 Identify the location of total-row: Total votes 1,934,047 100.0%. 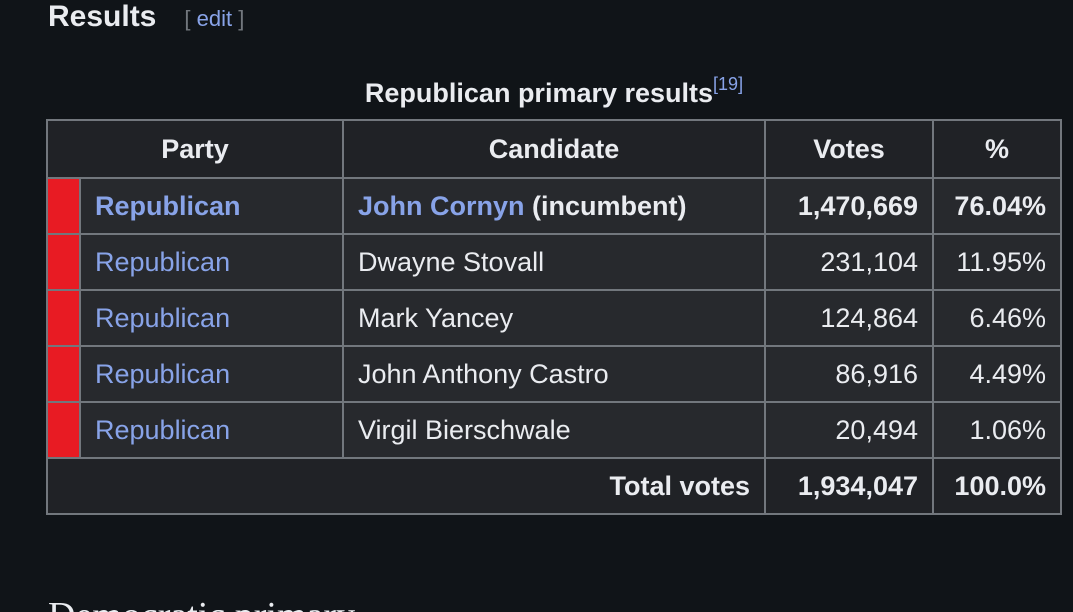
(554, 486).